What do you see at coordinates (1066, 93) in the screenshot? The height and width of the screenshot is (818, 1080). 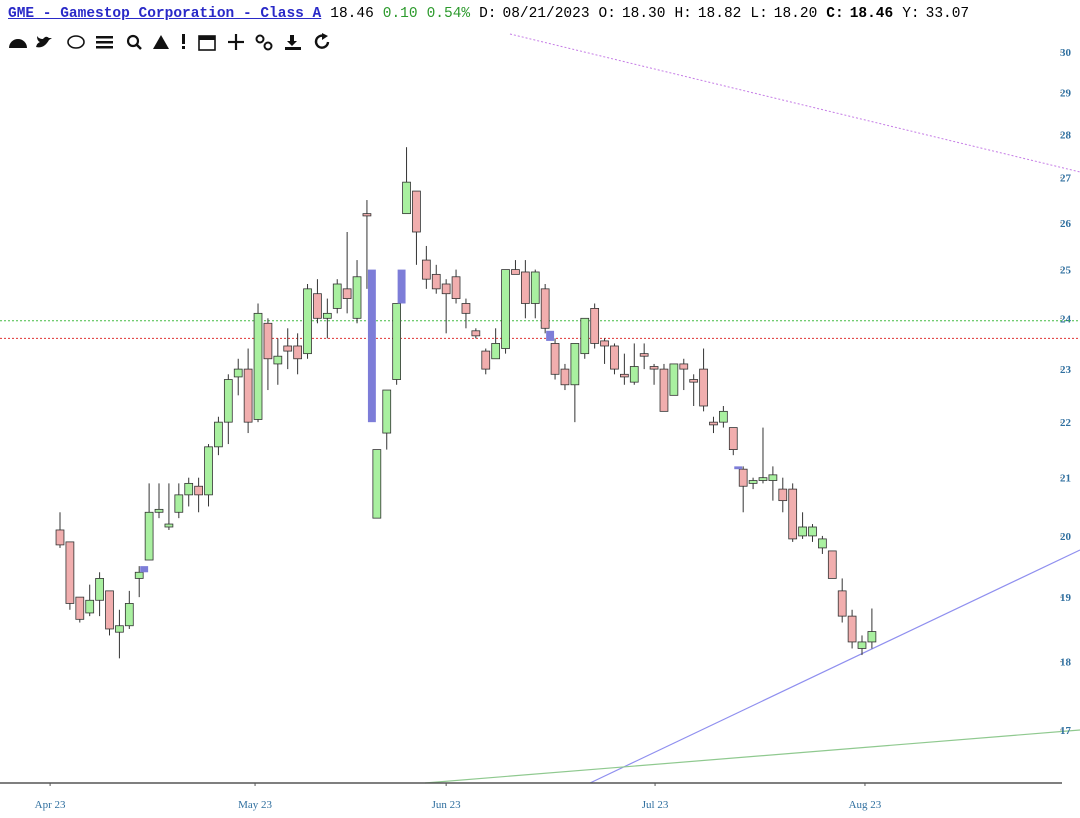 I see `y-tick-label: 29` at bounding box center [1066, 93].